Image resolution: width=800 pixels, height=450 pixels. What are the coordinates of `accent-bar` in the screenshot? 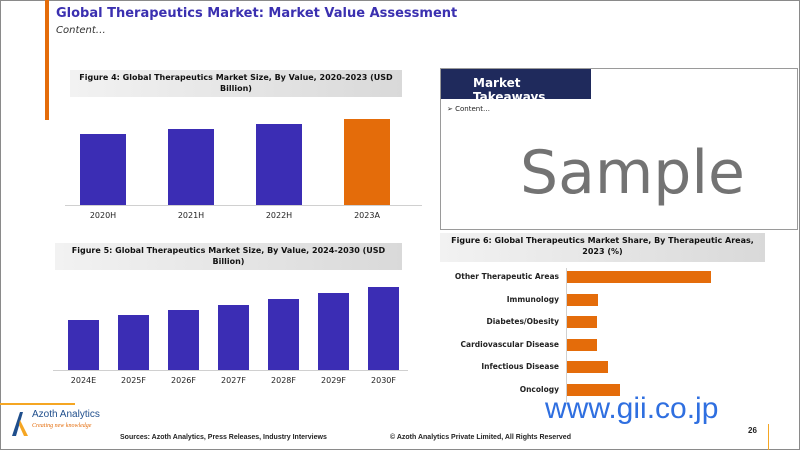 It's located at (47, 60).